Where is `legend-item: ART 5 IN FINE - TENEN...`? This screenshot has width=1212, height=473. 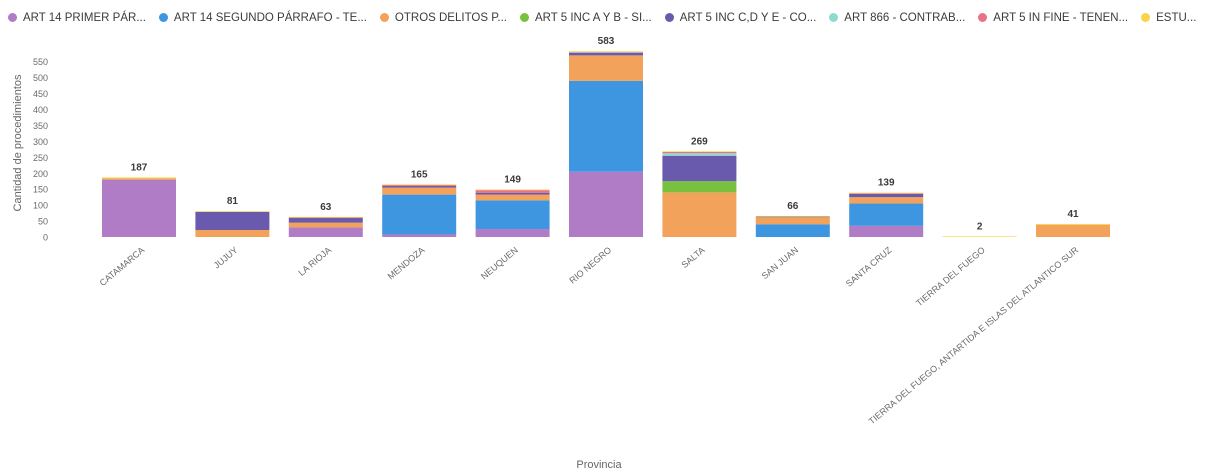 legend-item: ART 5 IN FINE - TENEN... is located at coordinates (1053, 18).